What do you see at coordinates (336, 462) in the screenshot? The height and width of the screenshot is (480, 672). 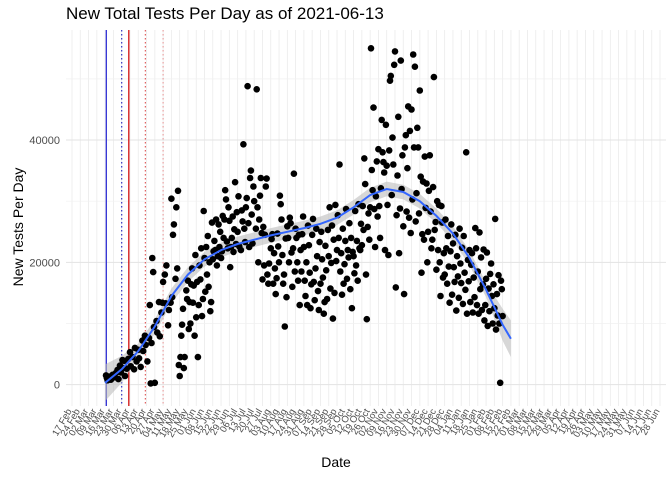 I see `x-axis-title: Date` at bounding box center [336, 462].